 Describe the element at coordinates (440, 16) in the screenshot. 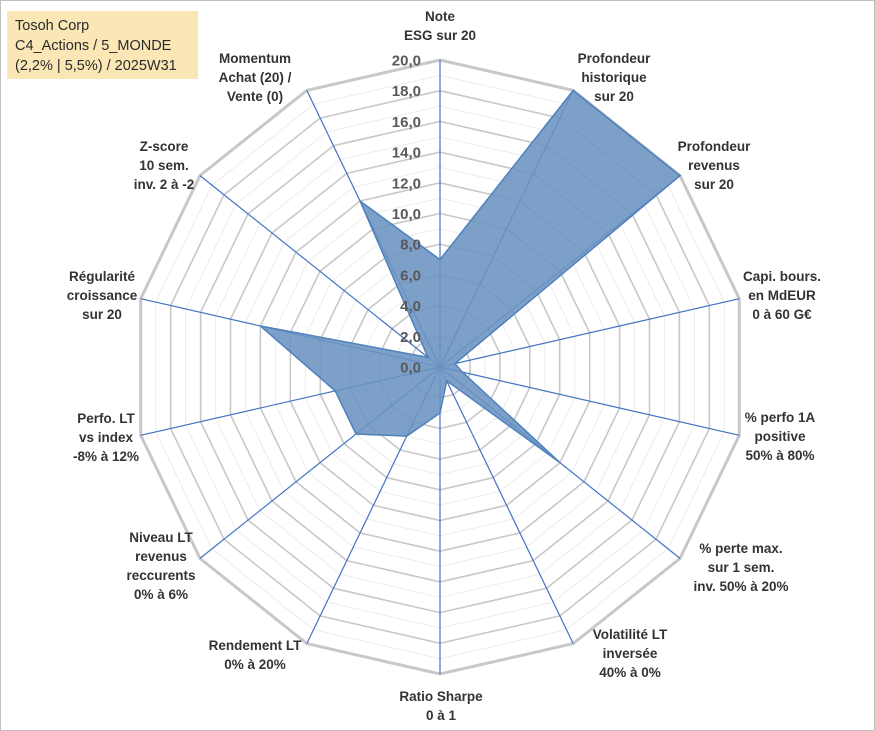

I see `axis-label: Note` at that location.